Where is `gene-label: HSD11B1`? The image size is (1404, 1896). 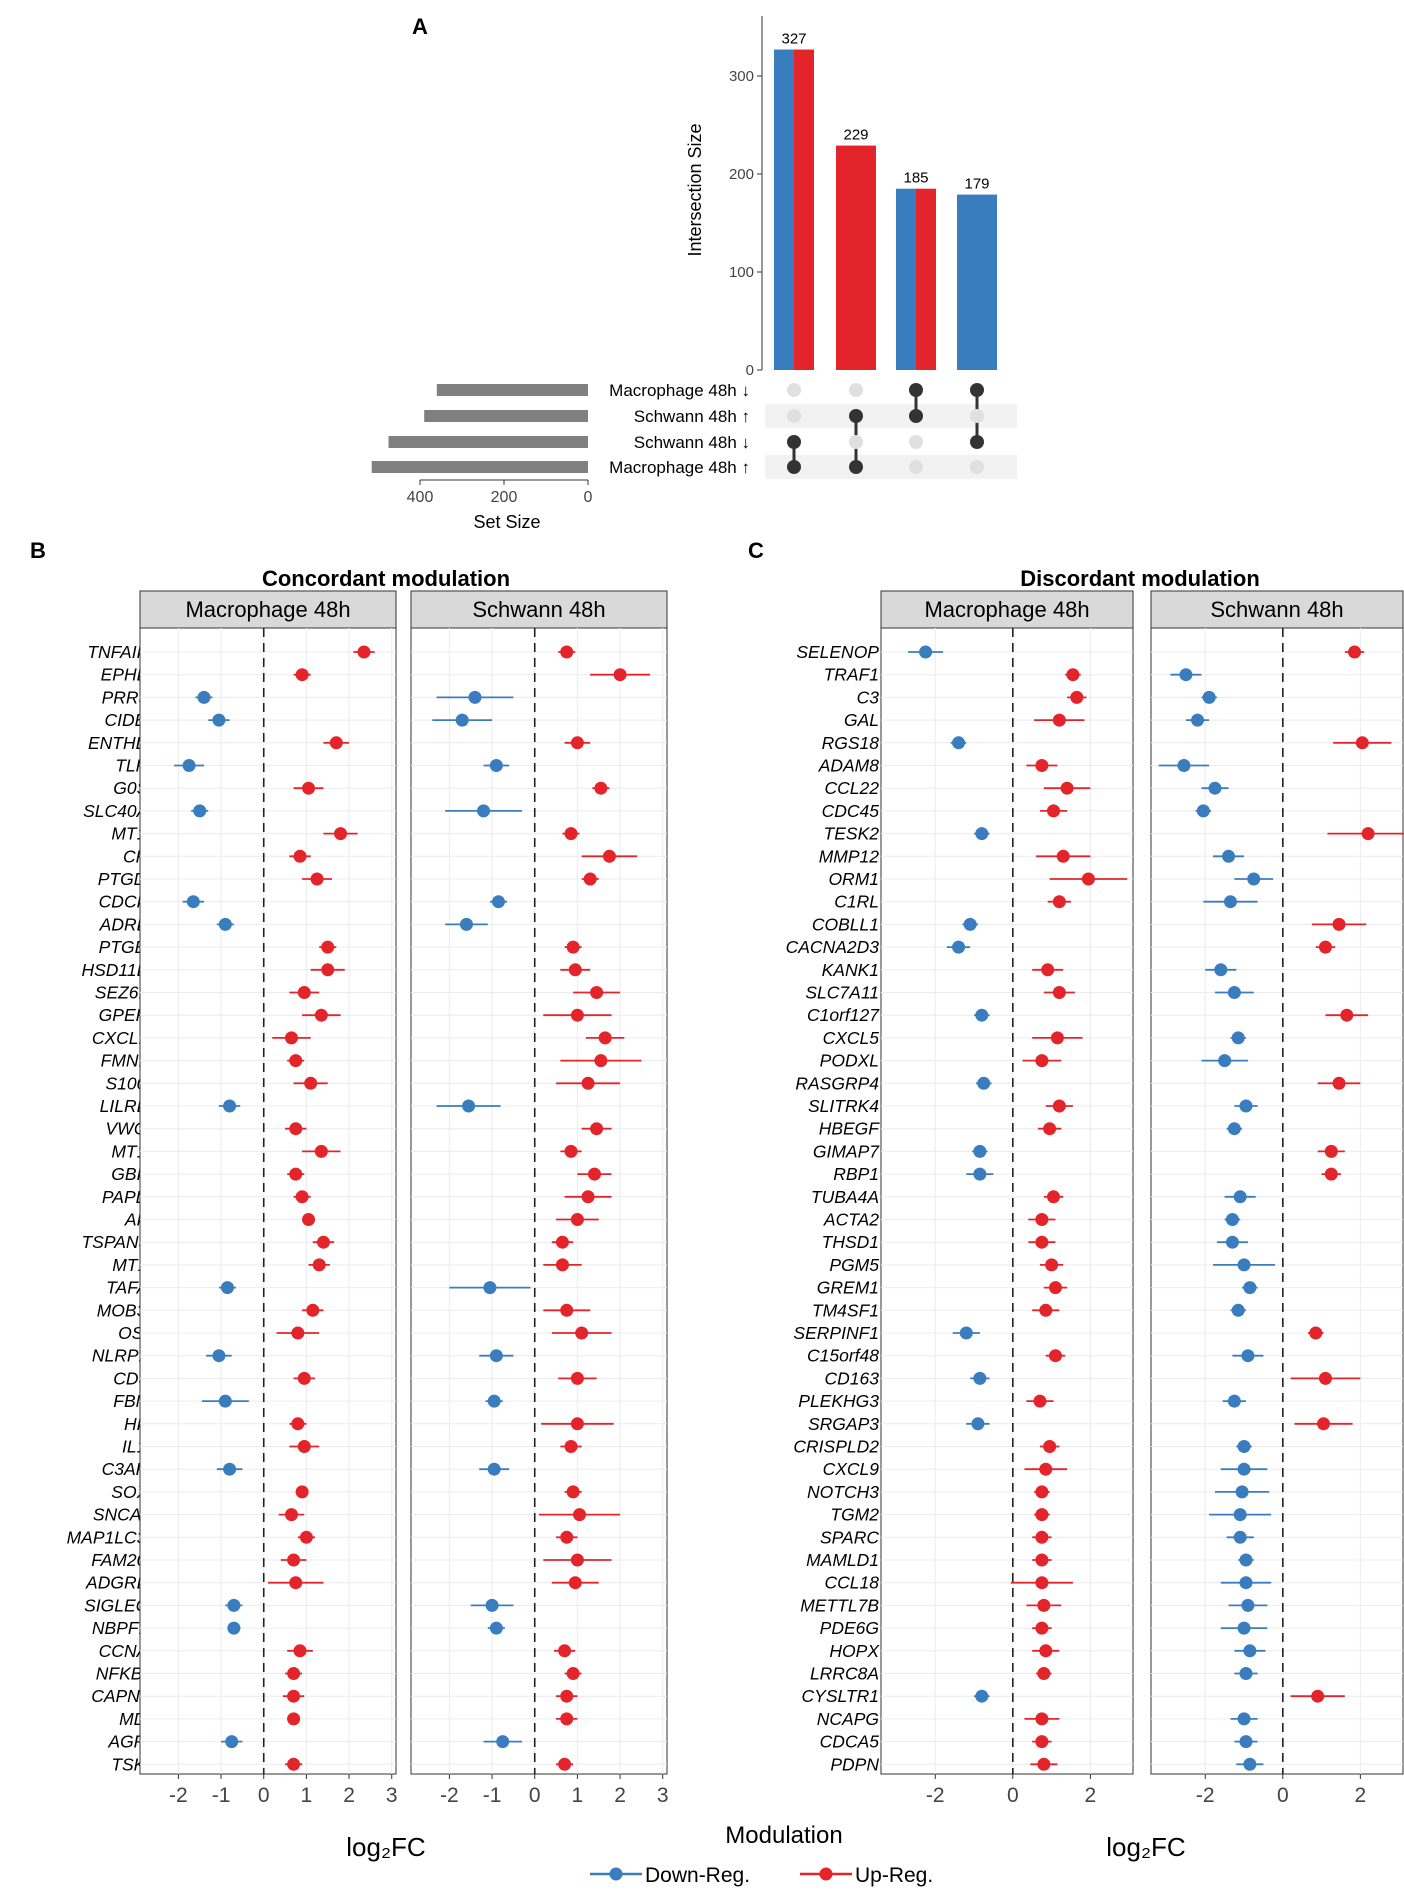
gene-label: HSD11B1 is located at coordinates (119, 970).